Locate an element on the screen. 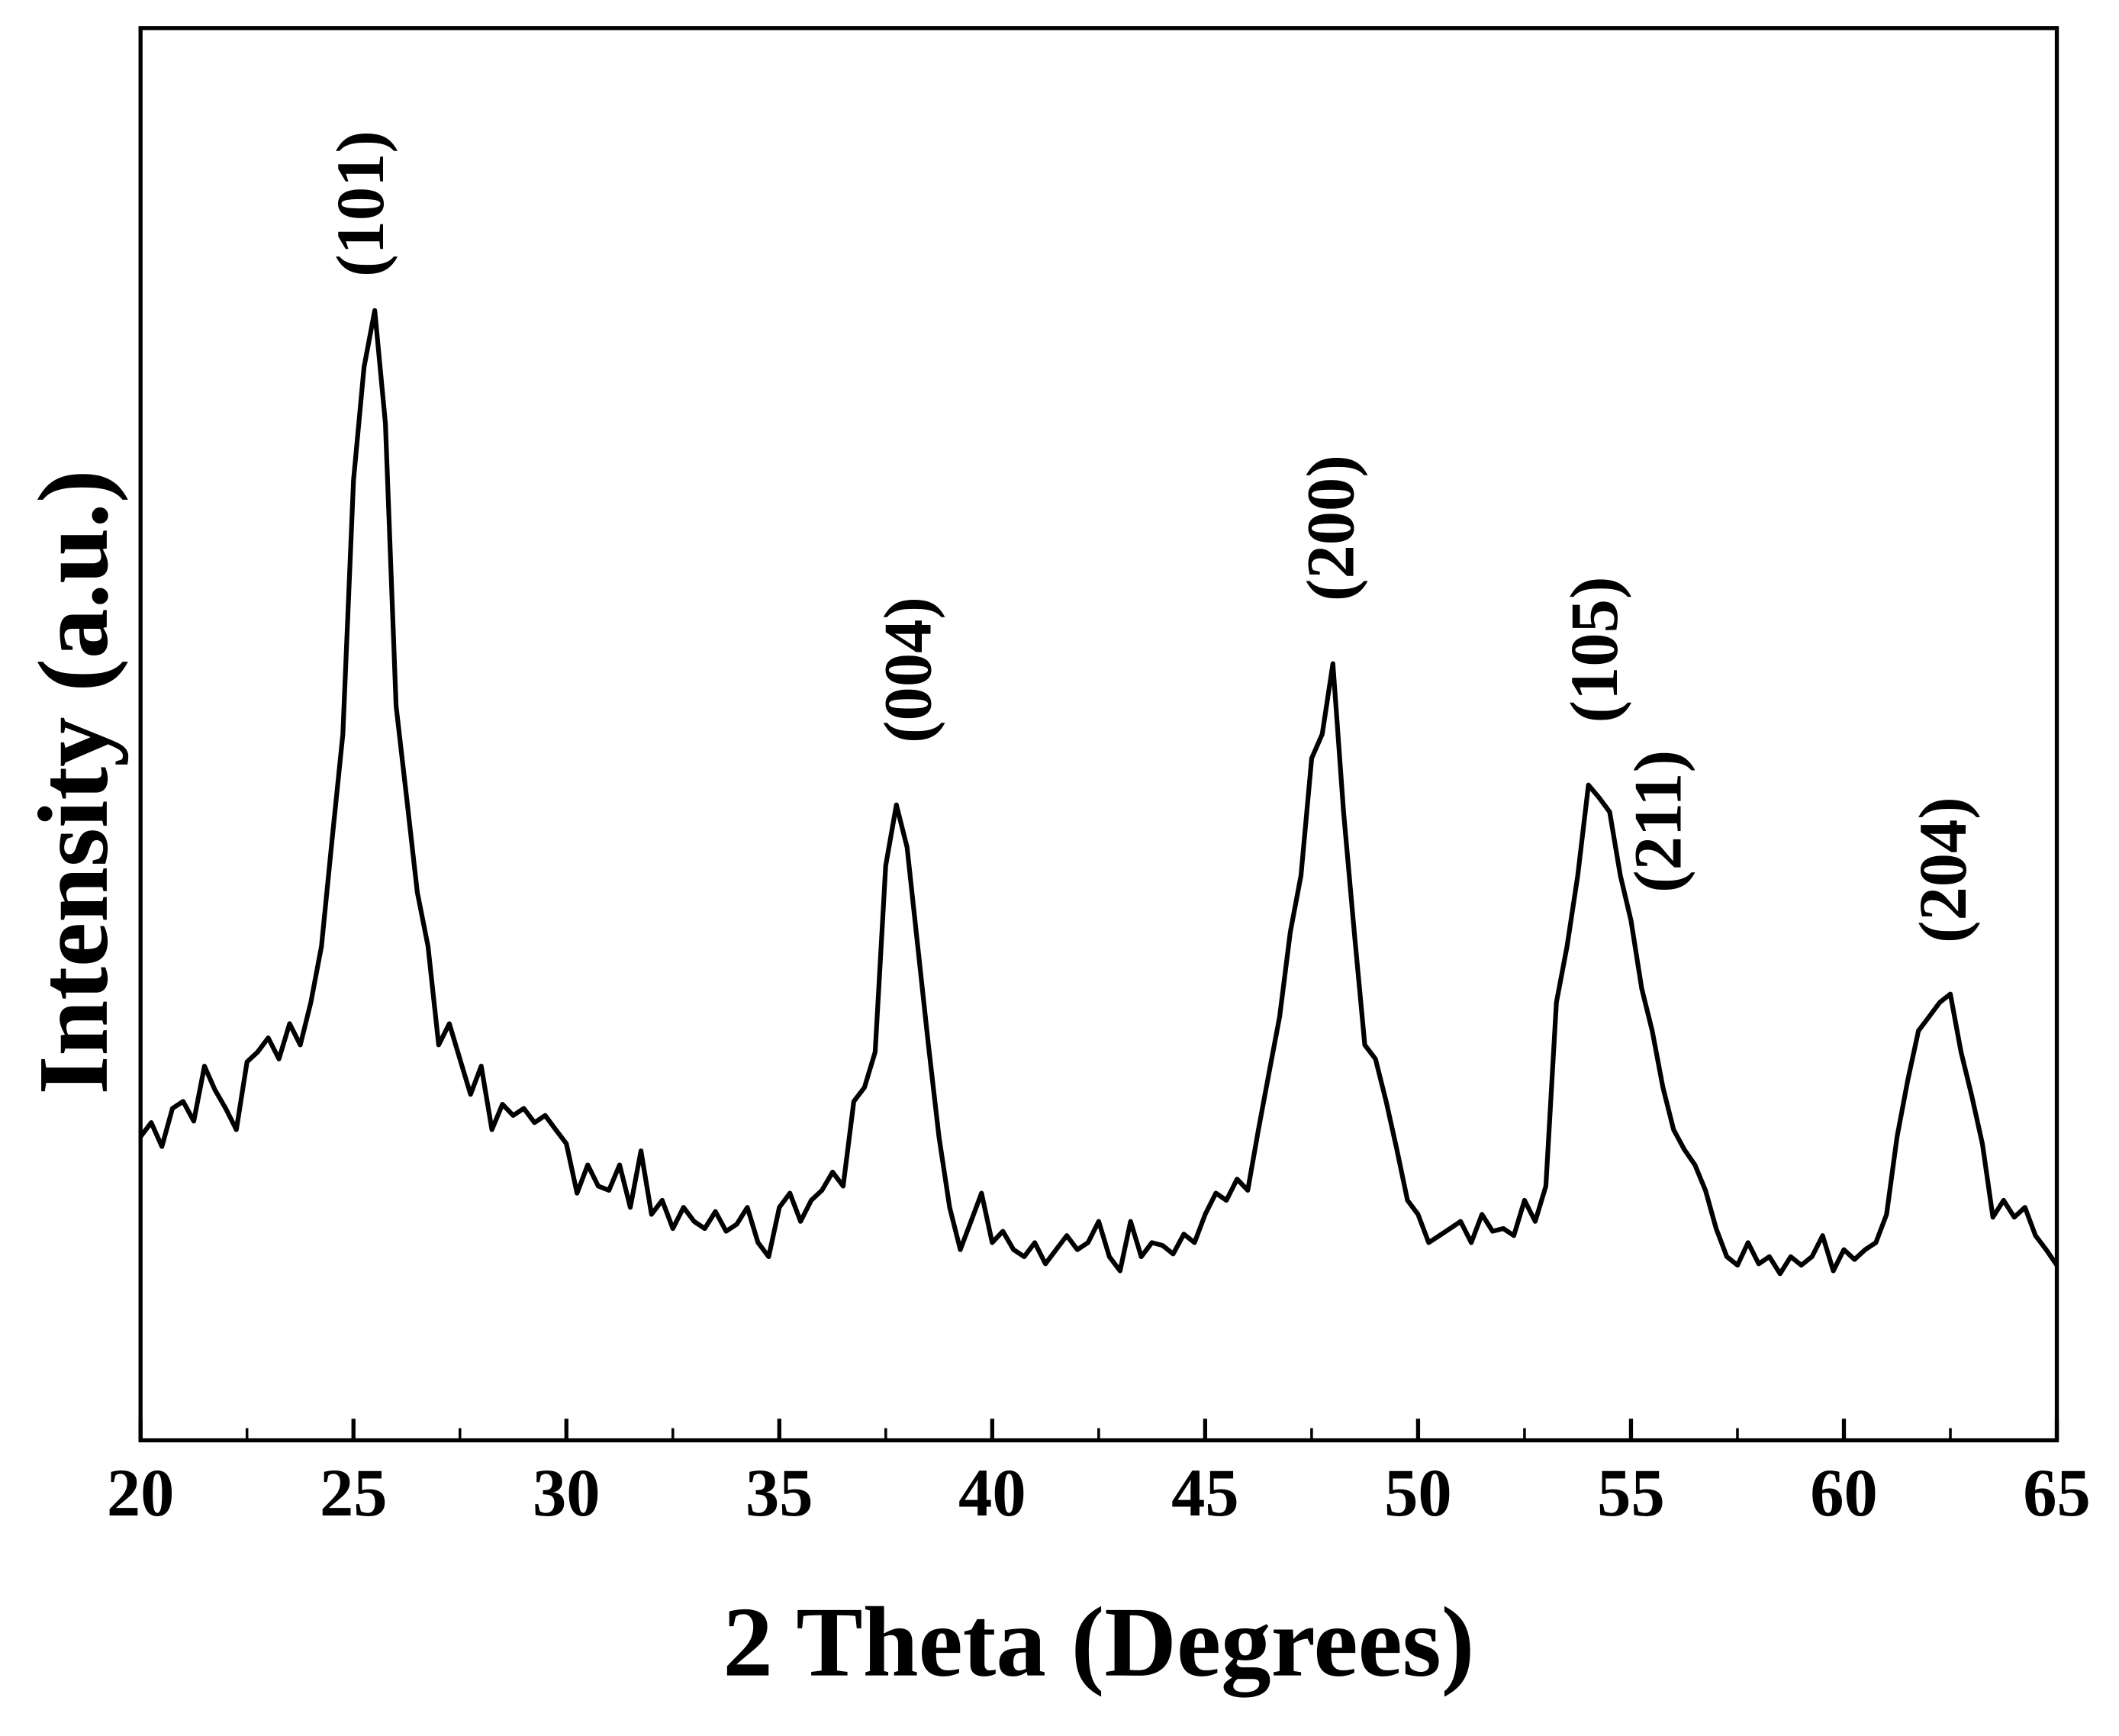  peak-label: (004) is located at coordinates (908, 670).